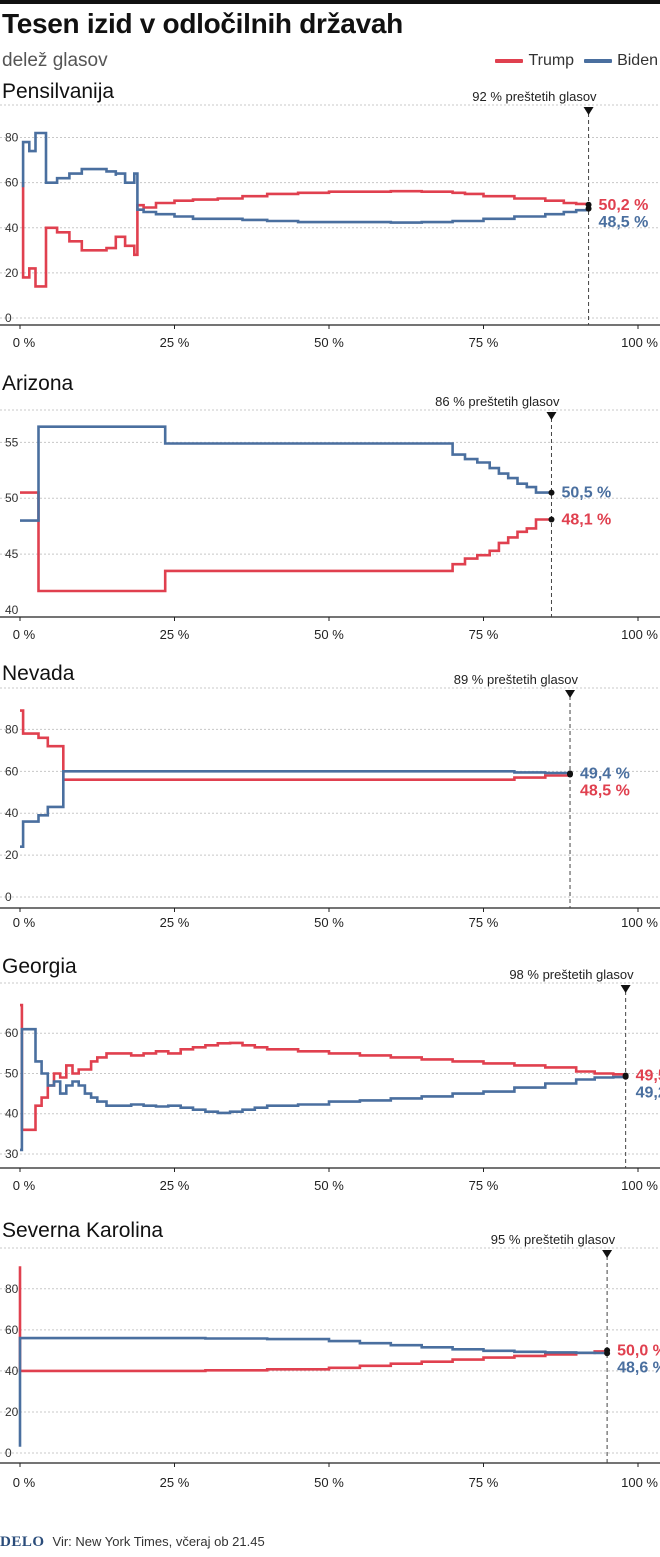 The width and height of the screenshot is (660, 1557). Describe the element at coordinates (586, 493) in the screenshot. I see `final-value-biden: 50,5 %` at that location.